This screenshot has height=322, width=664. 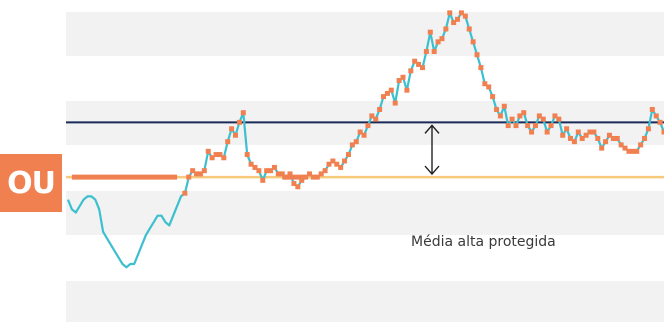 What do you see at coordinates (483, 242) in the screenshot?
I see `annotation-label: Média alta protegida` at bounding box center [483, 242].